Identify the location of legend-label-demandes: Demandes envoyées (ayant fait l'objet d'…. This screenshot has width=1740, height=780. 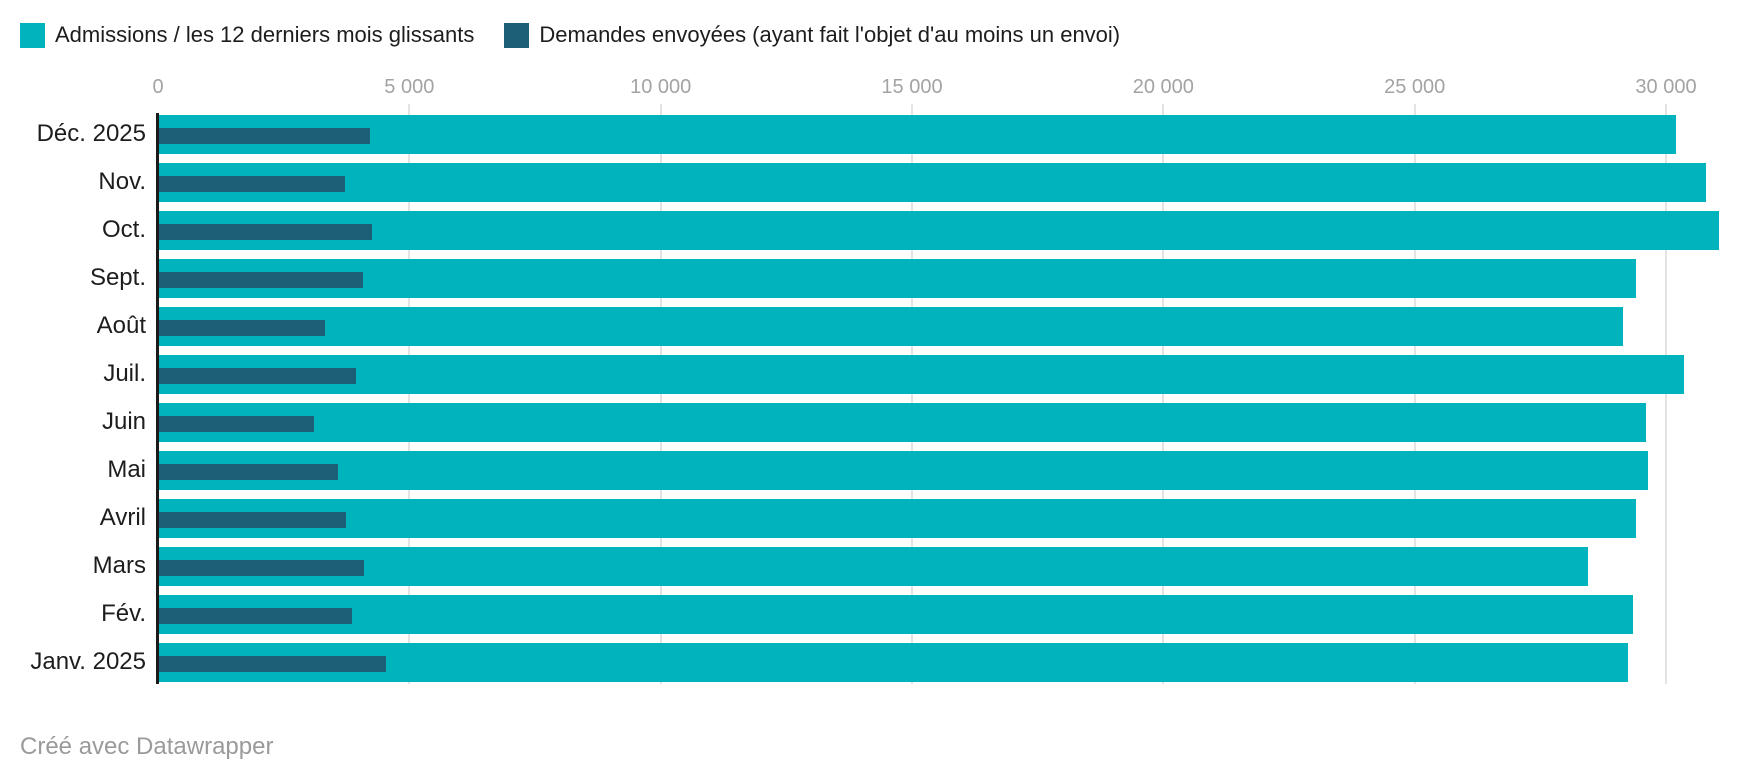
(830, 34).